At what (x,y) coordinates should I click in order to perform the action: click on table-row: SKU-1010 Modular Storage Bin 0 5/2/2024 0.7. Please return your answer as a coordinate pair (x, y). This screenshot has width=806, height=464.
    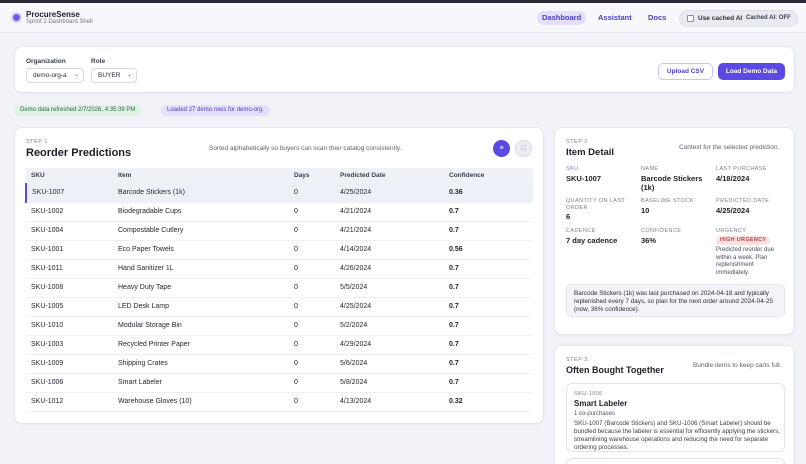
    Looking at the image, I should click on (279, 326).